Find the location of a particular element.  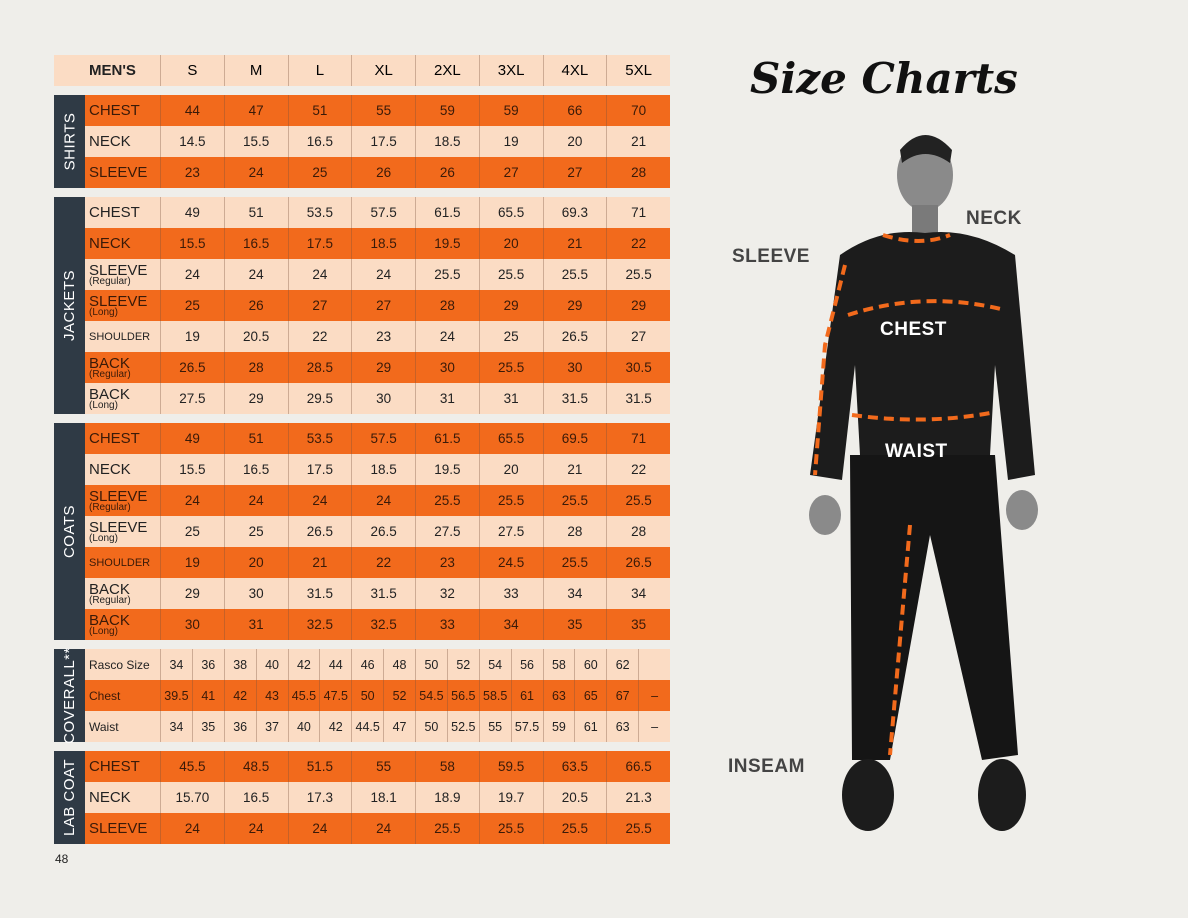

row-label: Rasco Size is located at coordinates (122, 664).